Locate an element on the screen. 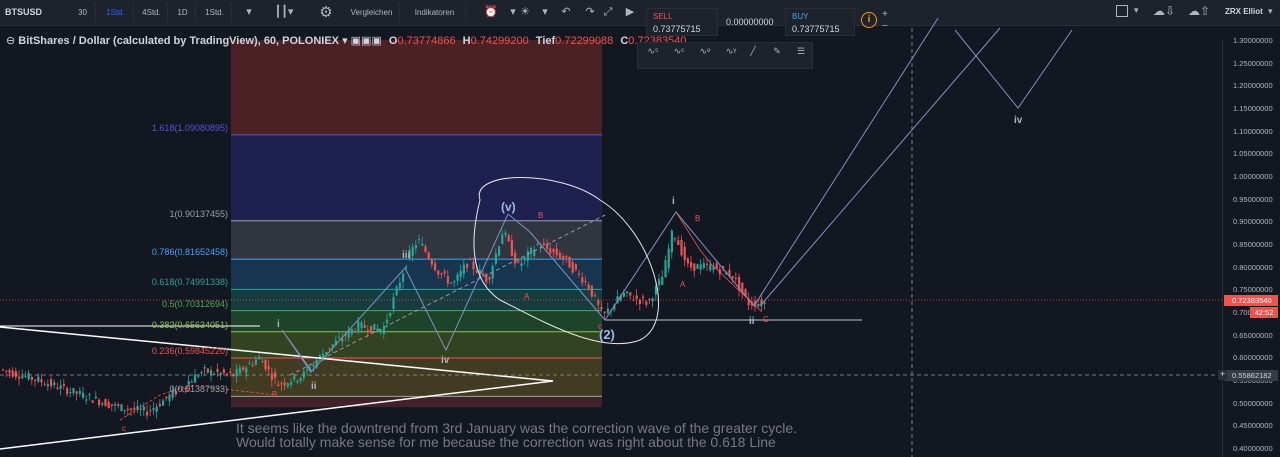 Image resolution: width=1280 pixels, height=457 pixels. alert-dropdown-icon: ▾ is located at coordinates (513, 12).